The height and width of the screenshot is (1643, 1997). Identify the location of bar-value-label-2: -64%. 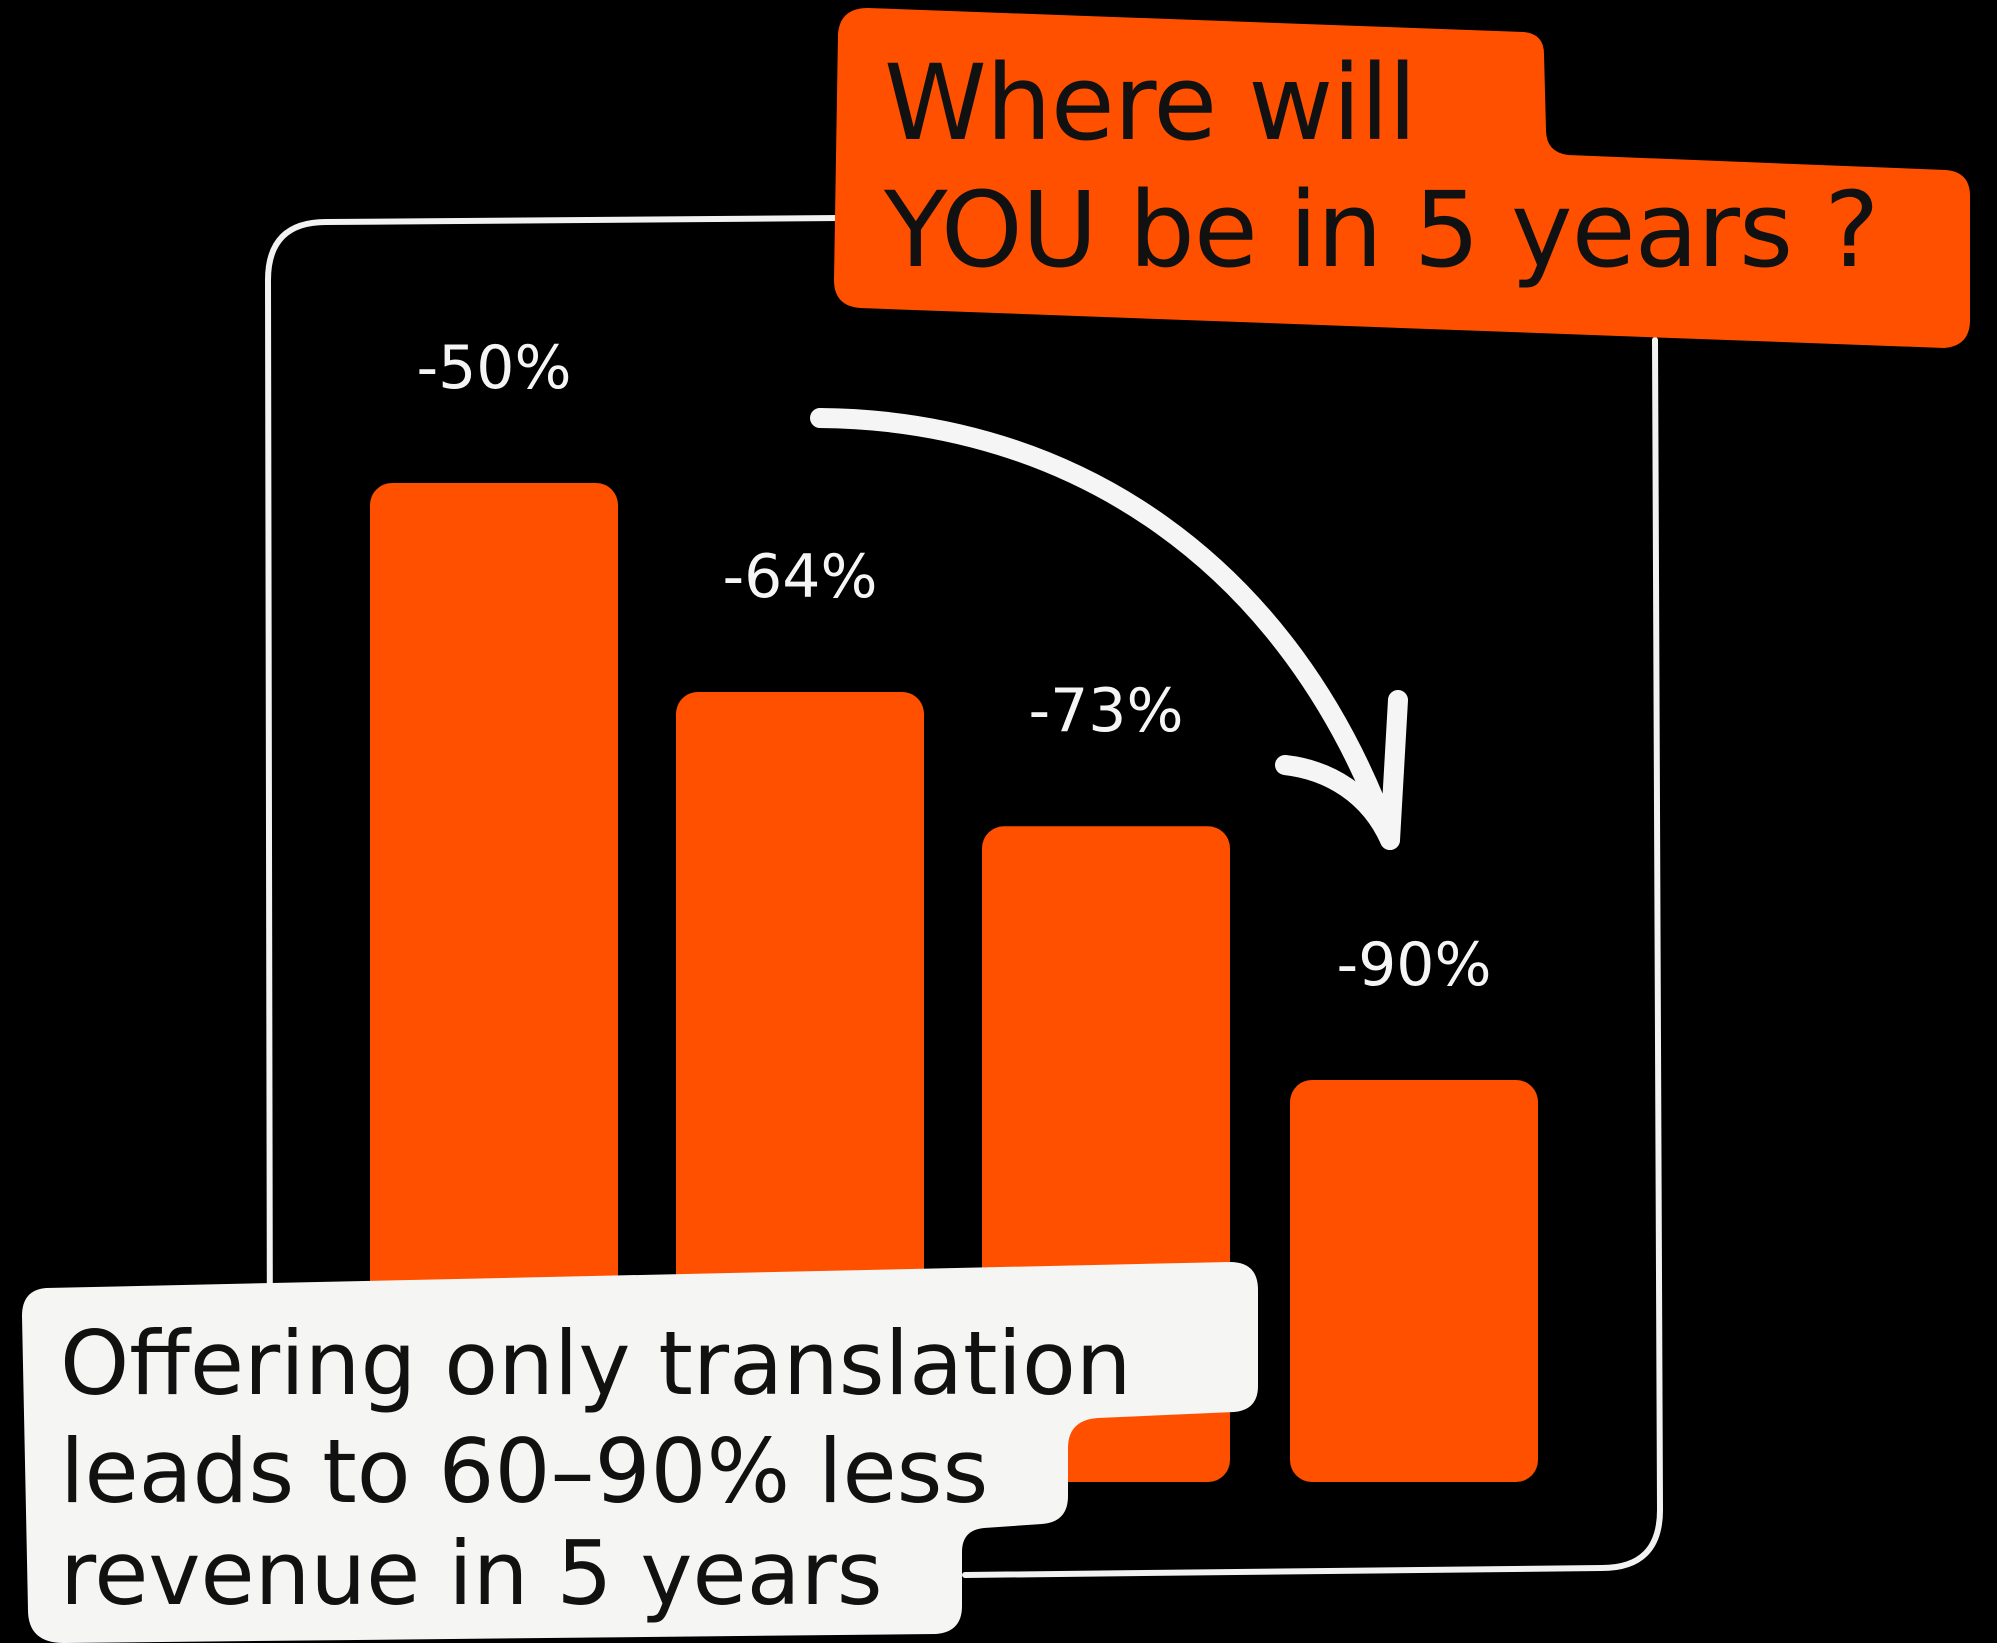
(800, 576).